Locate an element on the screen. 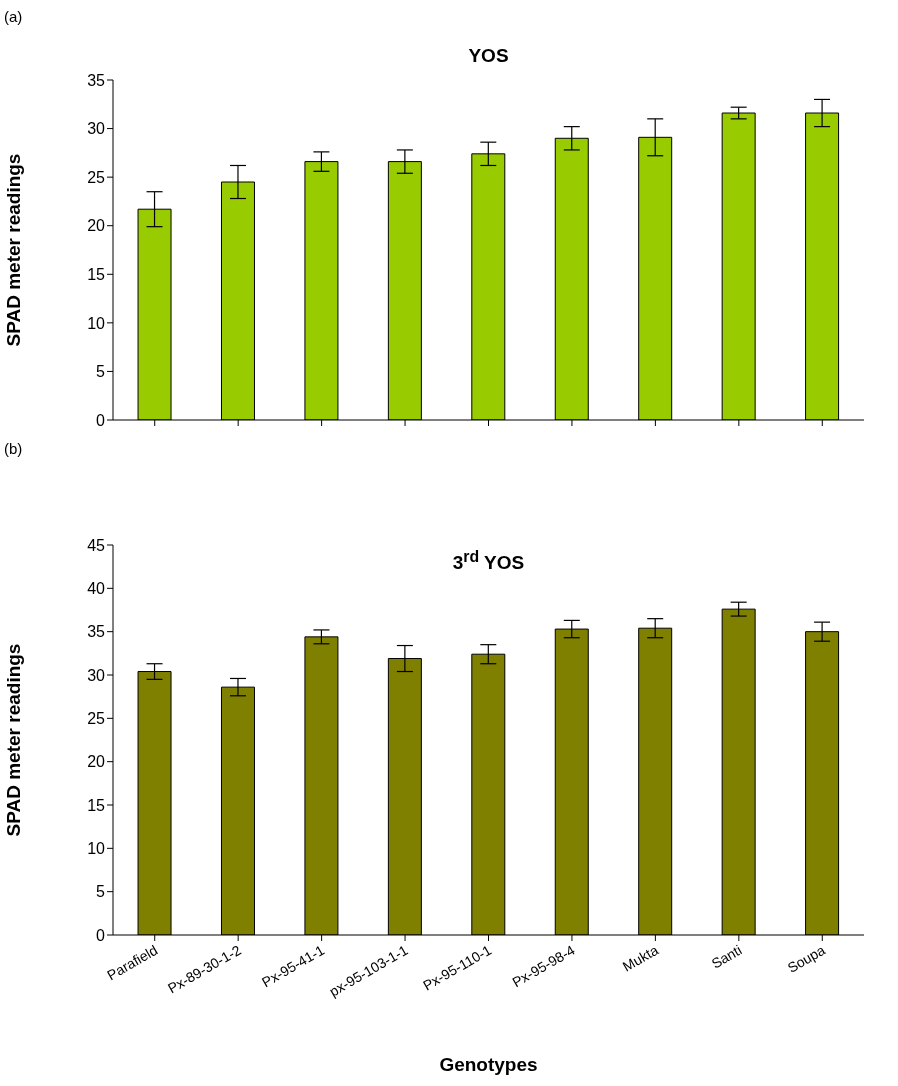  chart-title: 3$^{rd}$ YOS is located at coordinates (488, 561).